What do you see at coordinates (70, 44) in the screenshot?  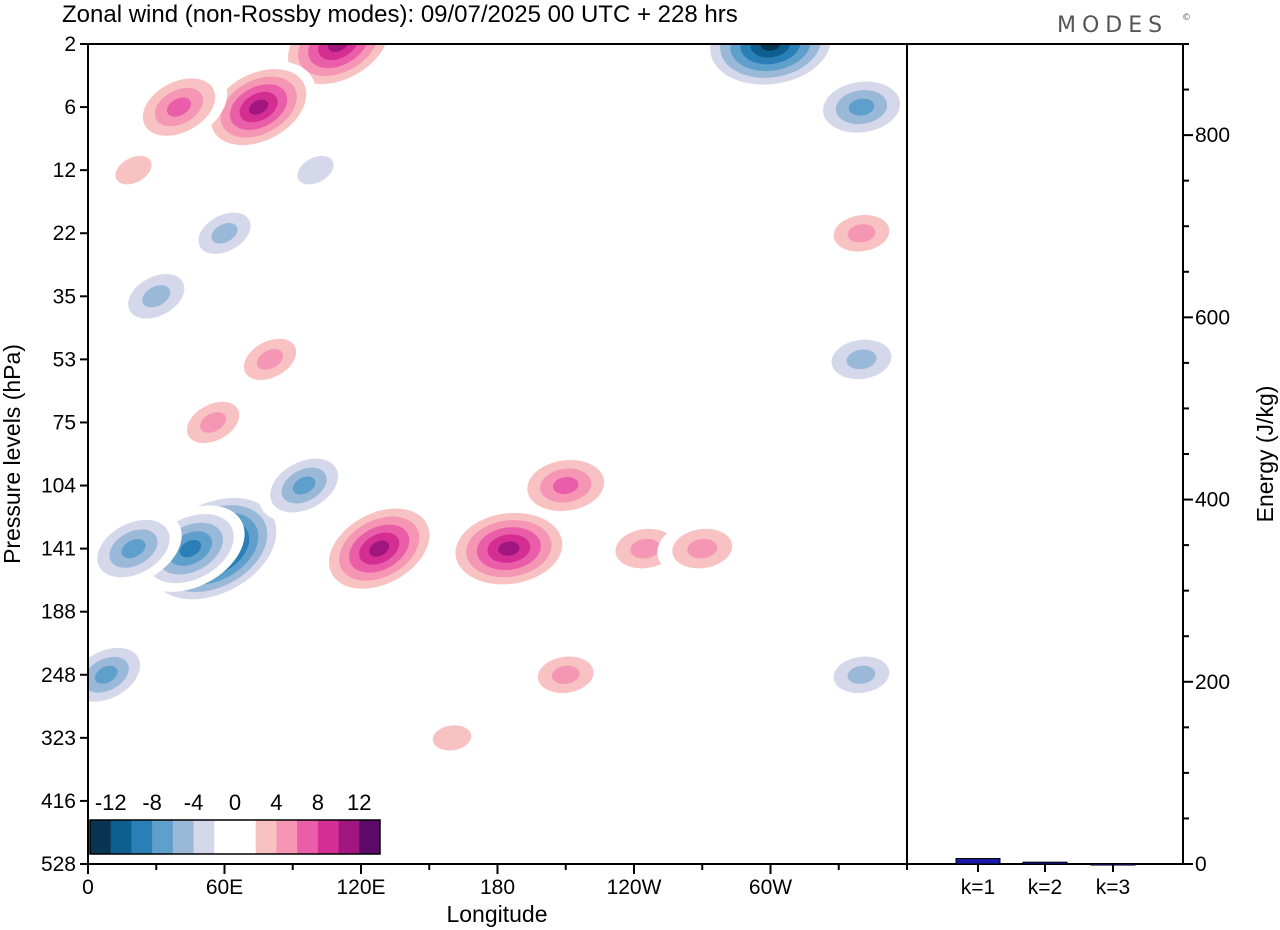 I see `y-tick-label: 2` at bounding box center [70, 44].